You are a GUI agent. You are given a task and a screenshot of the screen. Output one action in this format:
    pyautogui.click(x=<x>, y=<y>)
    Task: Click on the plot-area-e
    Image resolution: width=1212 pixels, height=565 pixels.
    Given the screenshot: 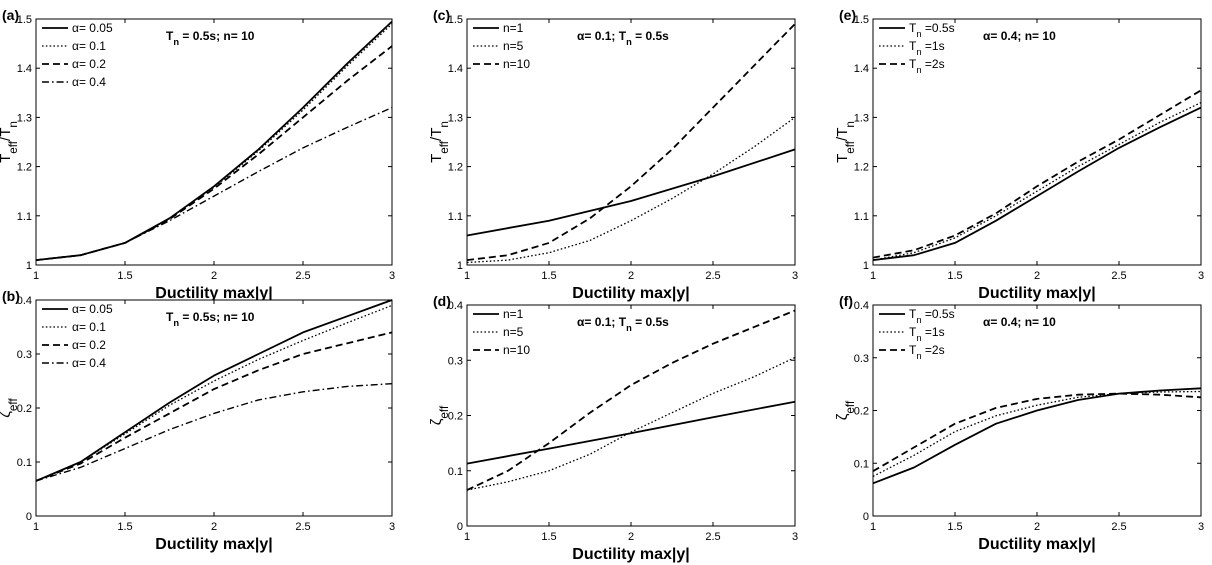 What is the action you would take?
    pyautogui.click(x=1037, y=142)
    